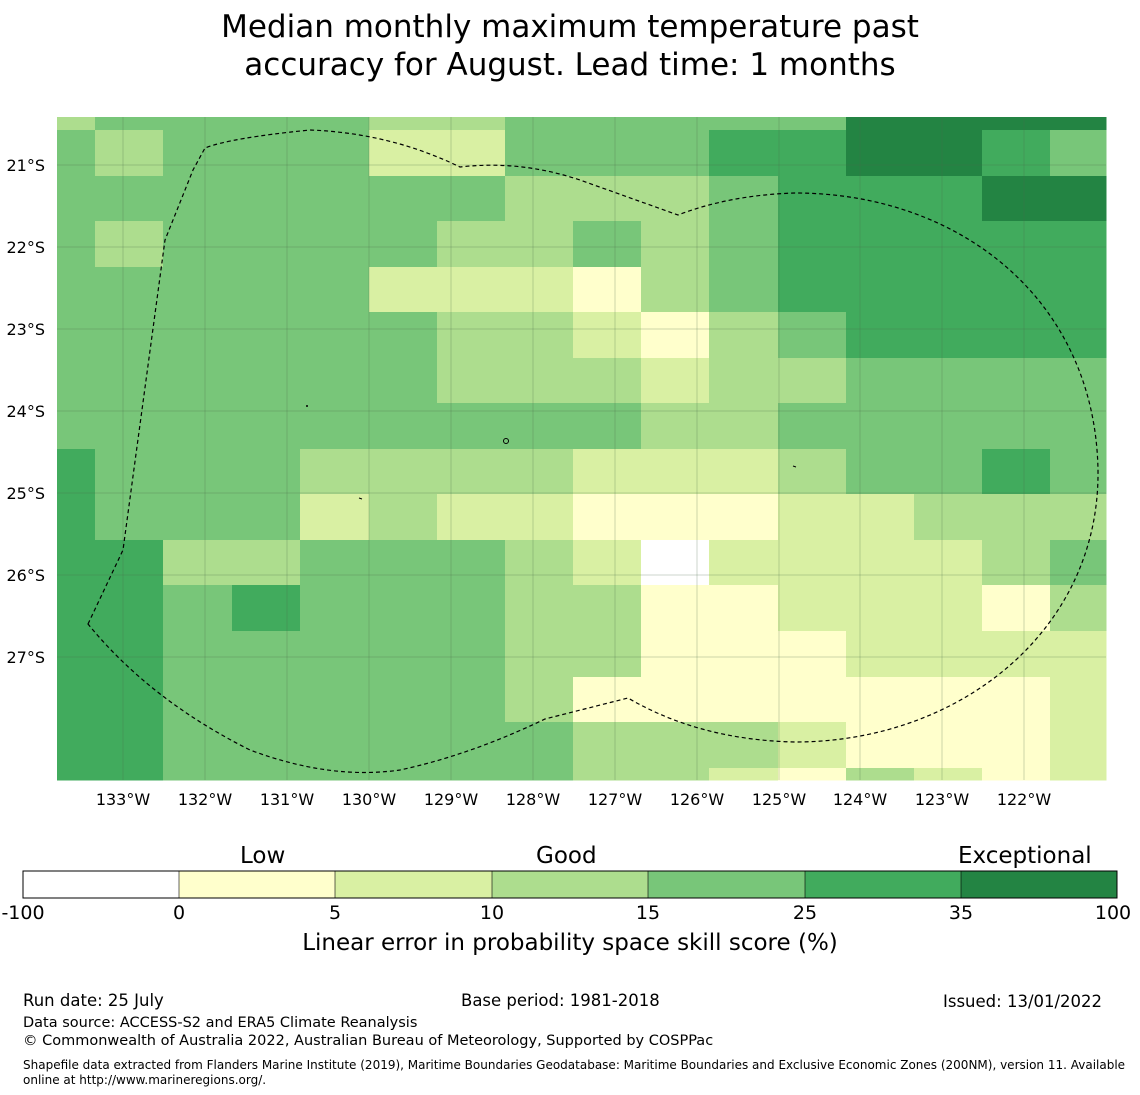 The height and width of the screenshot is (1095, 1140). I want to click on latitude-label: 22°S, so click(25, 247).